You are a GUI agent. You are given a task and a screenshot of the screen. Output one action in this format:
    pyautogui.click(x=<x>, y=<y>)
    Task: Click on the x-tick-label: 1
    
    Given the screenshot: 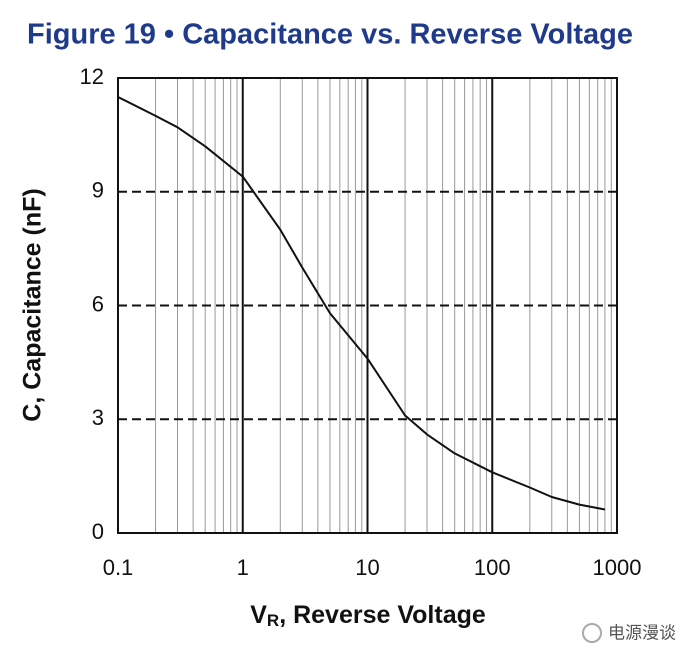 What is the action you would take?
    pyautogui.click(x=243, y=567)
    